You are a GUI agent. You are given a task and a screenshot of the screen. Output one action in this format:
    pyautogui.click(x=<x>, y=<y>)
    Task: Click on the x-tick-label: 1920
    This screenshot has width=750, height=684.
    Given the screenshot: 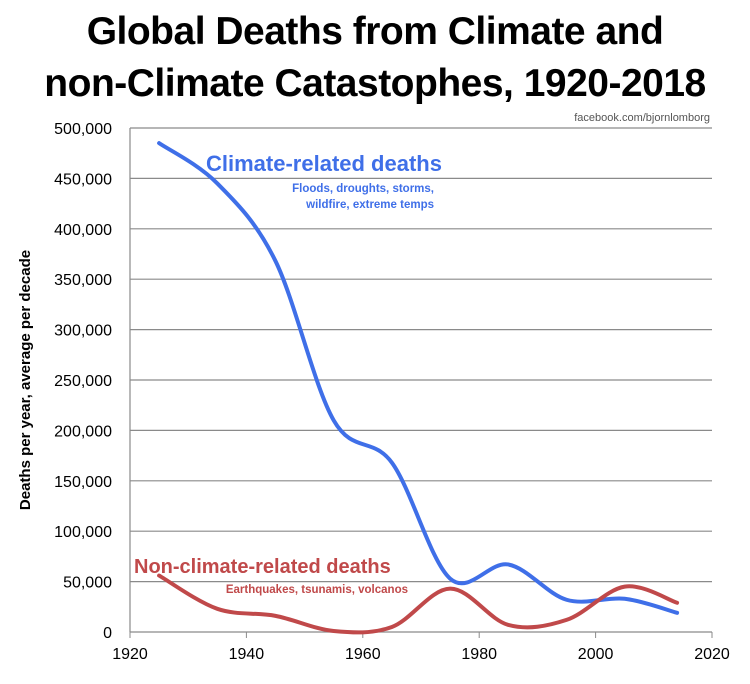 What is the action you would take?
    pyautogui.click(x=130, y=654)
    